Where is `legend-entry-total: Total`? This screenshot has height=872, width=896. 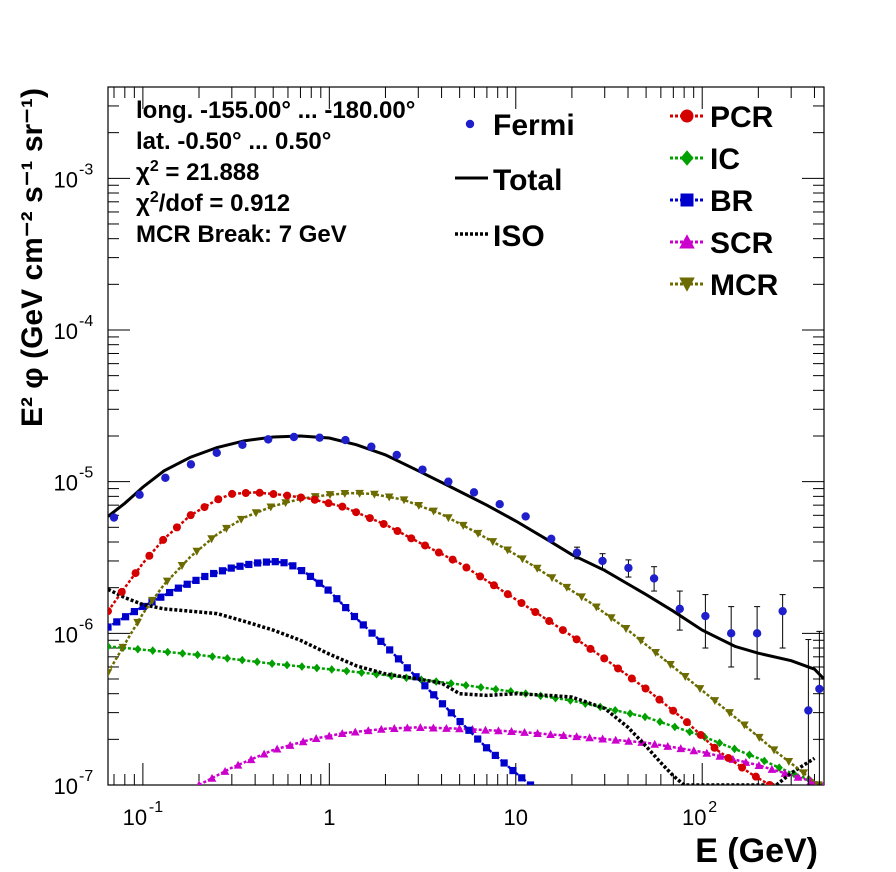
legend-entry-total: Total is located at coordinates (508, 180).